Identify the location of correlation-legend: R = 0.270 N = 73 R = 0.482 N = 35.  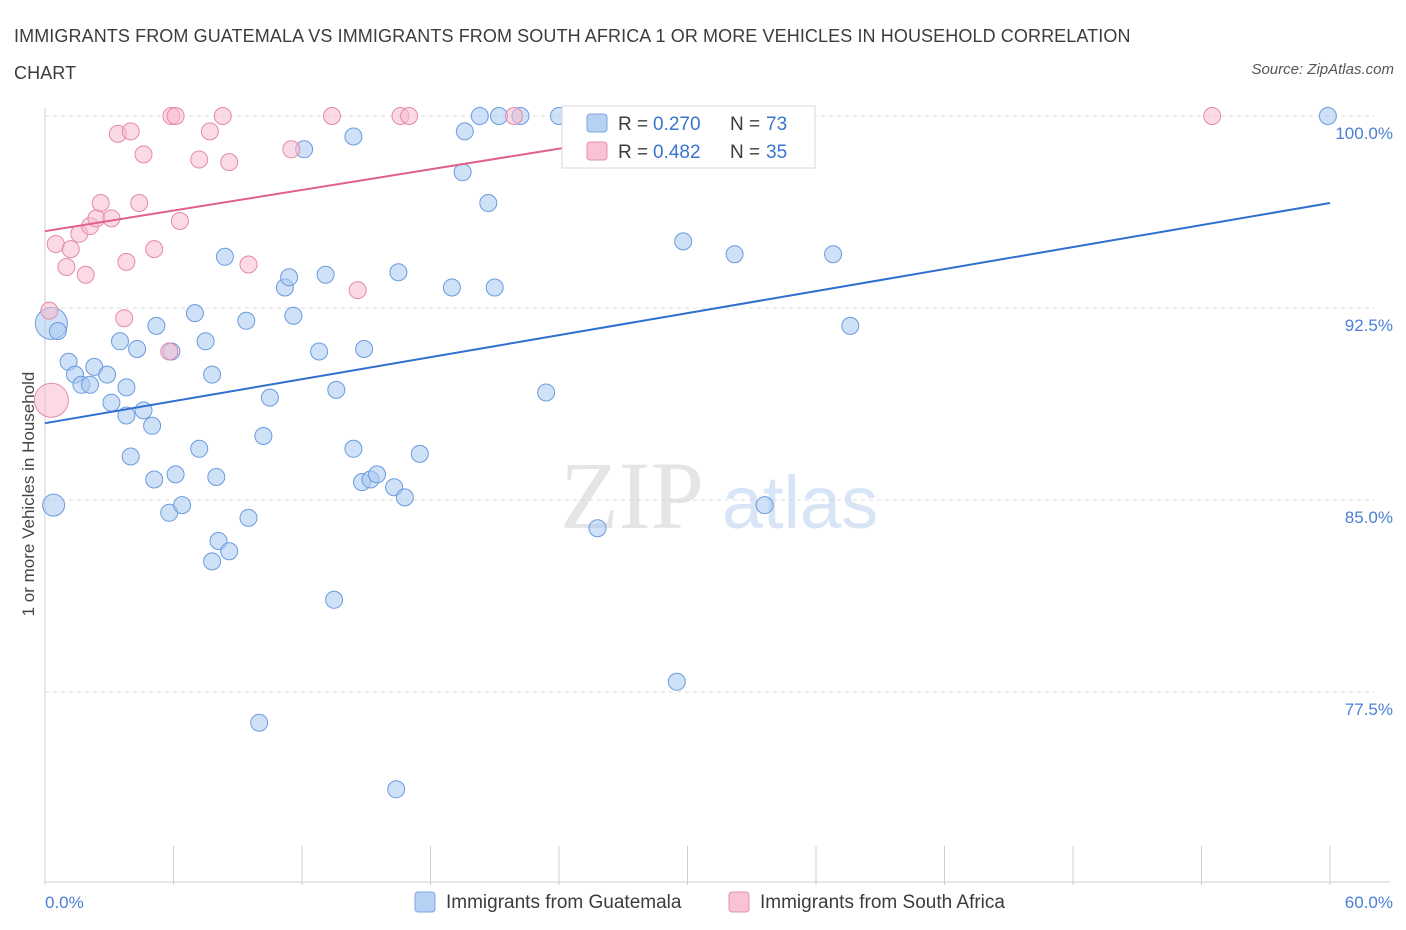
(688, 137).